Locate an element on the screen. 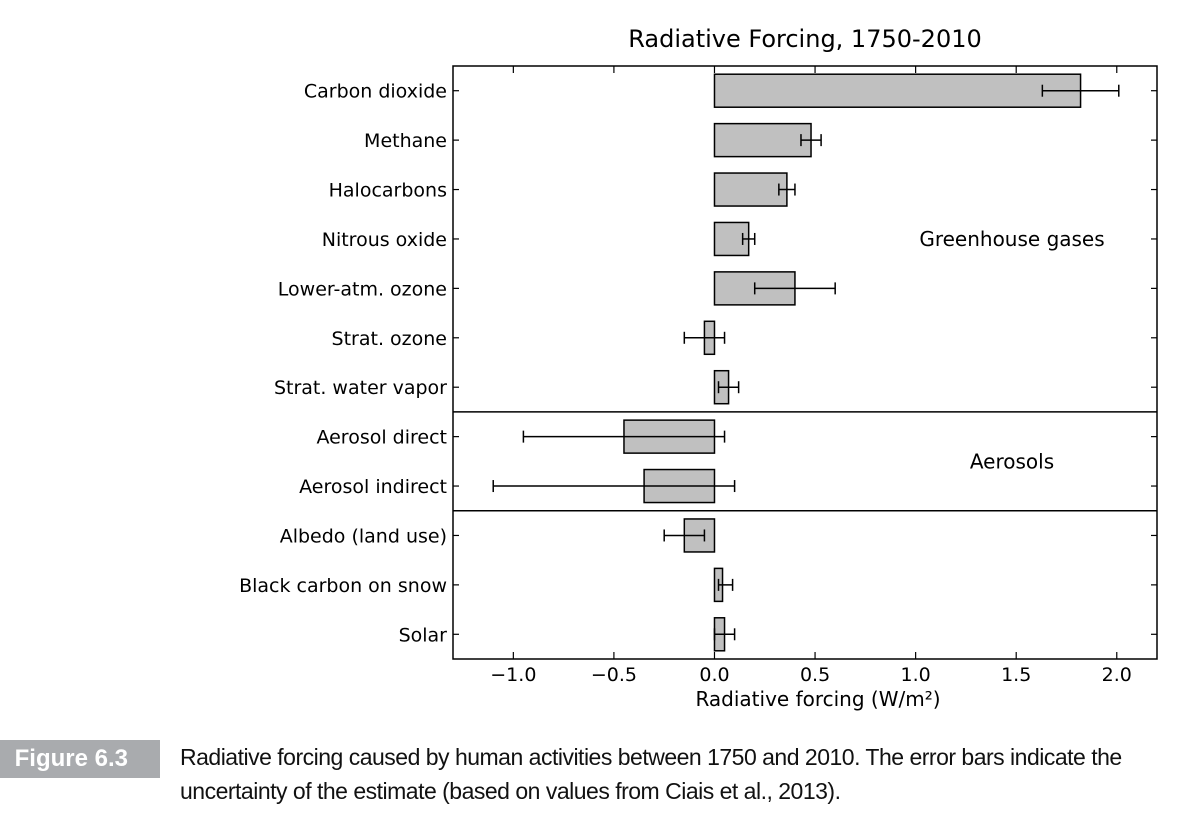  x-tick-label: 1.0 is located at coordinates (916, 675).